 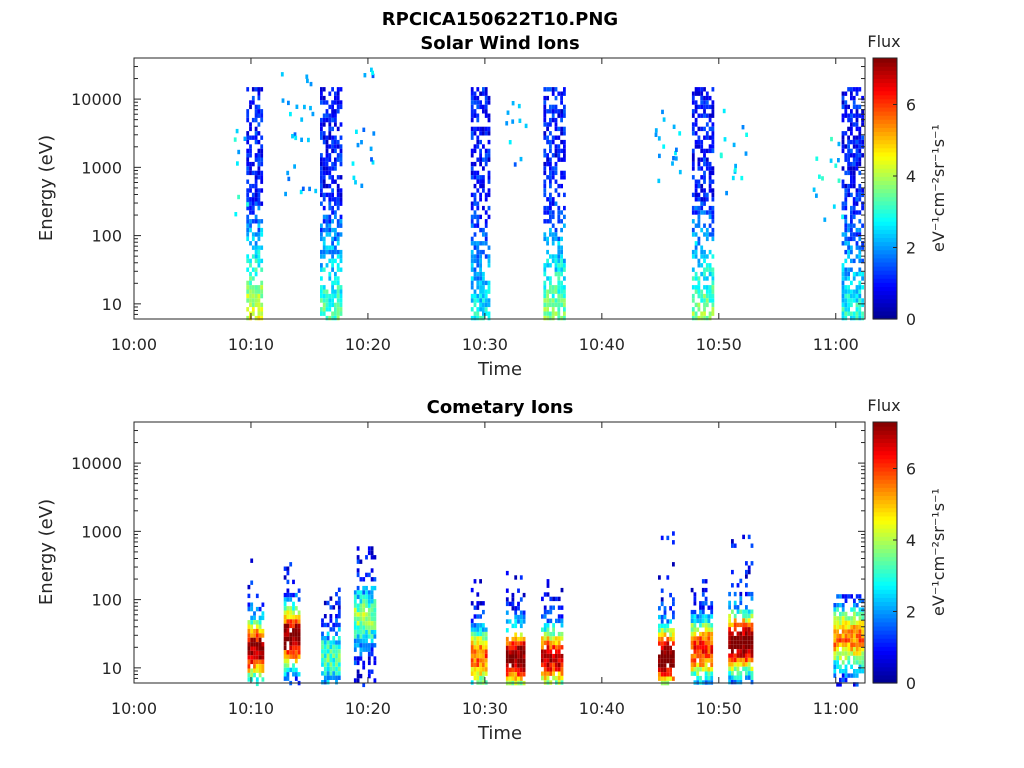 I want to click on y-axis-label-solar-wind: Energy (eV), so click(x=46, y=188).